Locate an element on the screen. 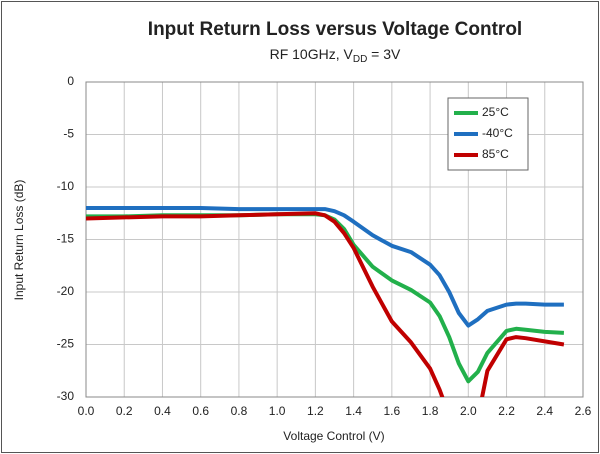 The width and height of the screenshot is (600, 454). x-tick-label: 1.8 is located at coordinates (430, 411).